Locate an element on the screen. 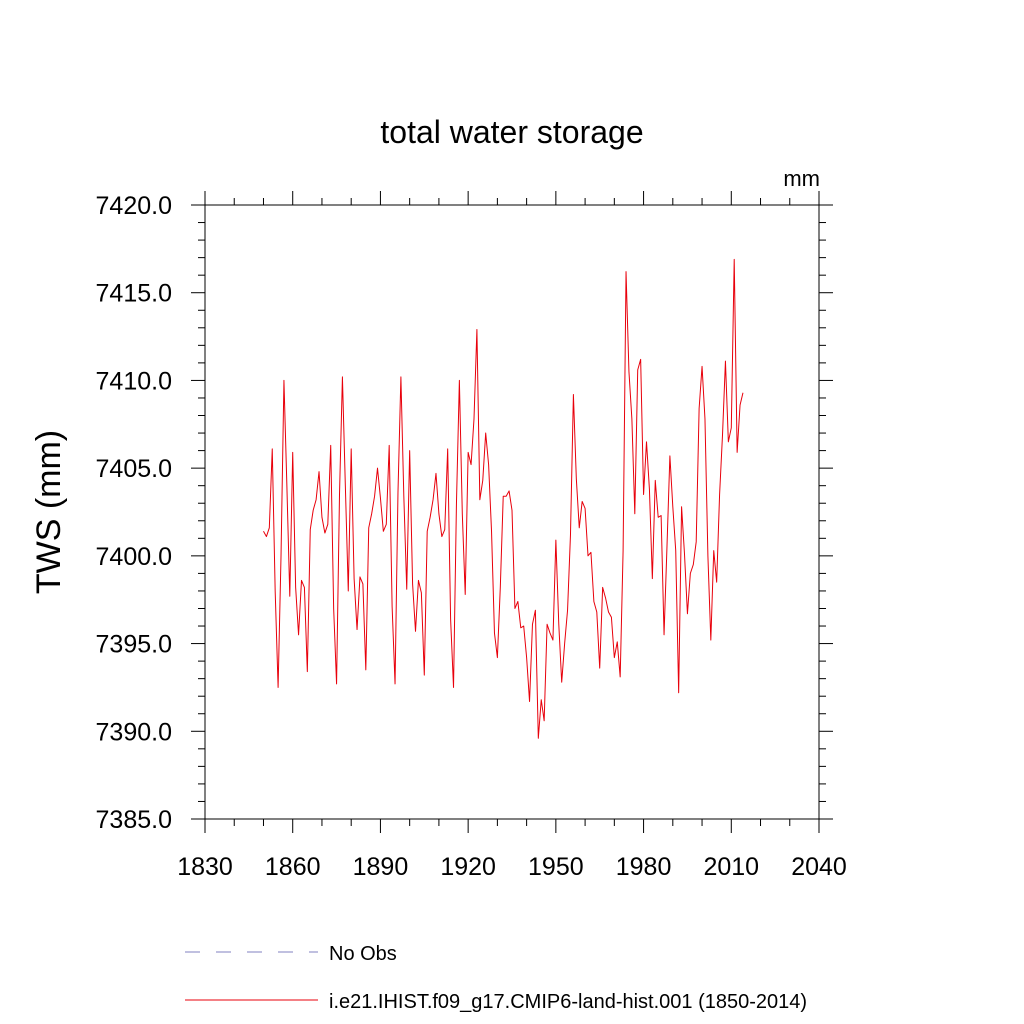  units-label: mm is located at coordinates (801, 178).